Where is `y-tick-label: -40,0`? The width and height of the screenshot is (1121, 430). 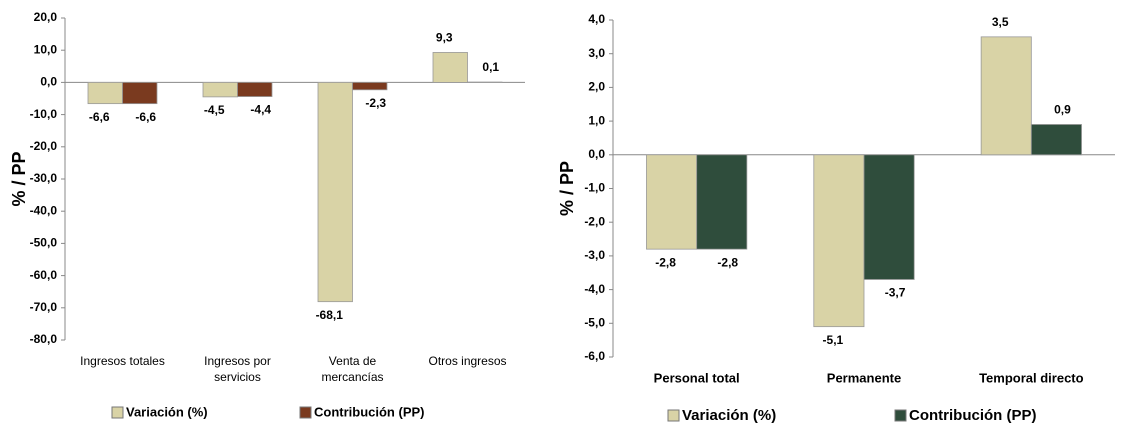
y-tick-label: -40,0 is located at coordinates (44, 210).